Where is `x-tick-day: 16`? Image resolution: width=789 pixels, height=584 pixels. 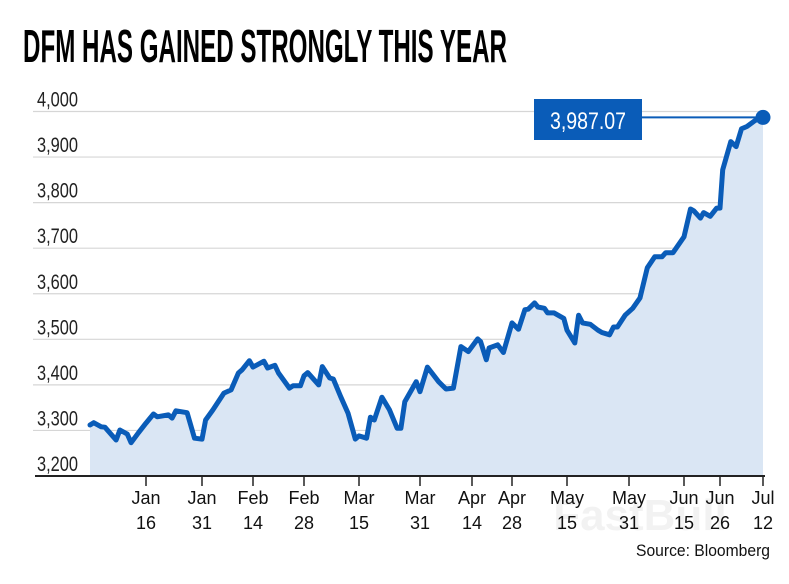
x-tick-day: 16 is located at coordinates (146, 523).